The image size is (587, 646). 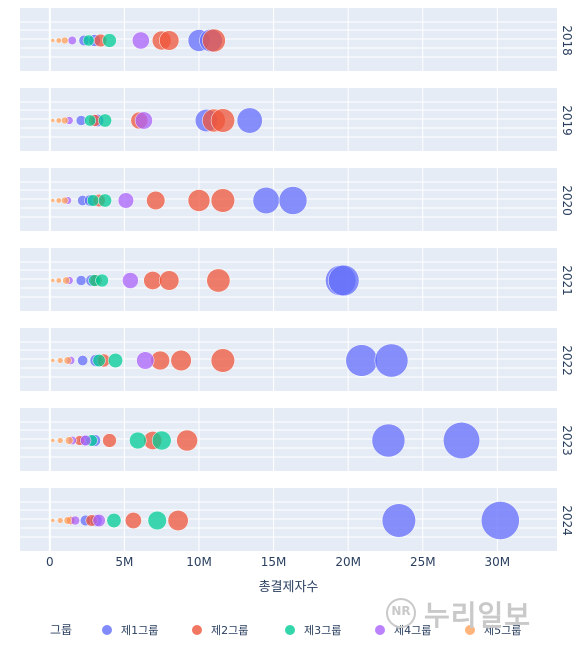 What do you see at coordinates (141, 40) in the screenshot?
I see `bubble-제4그룹-2018-1` at bounding box center [141, 40].